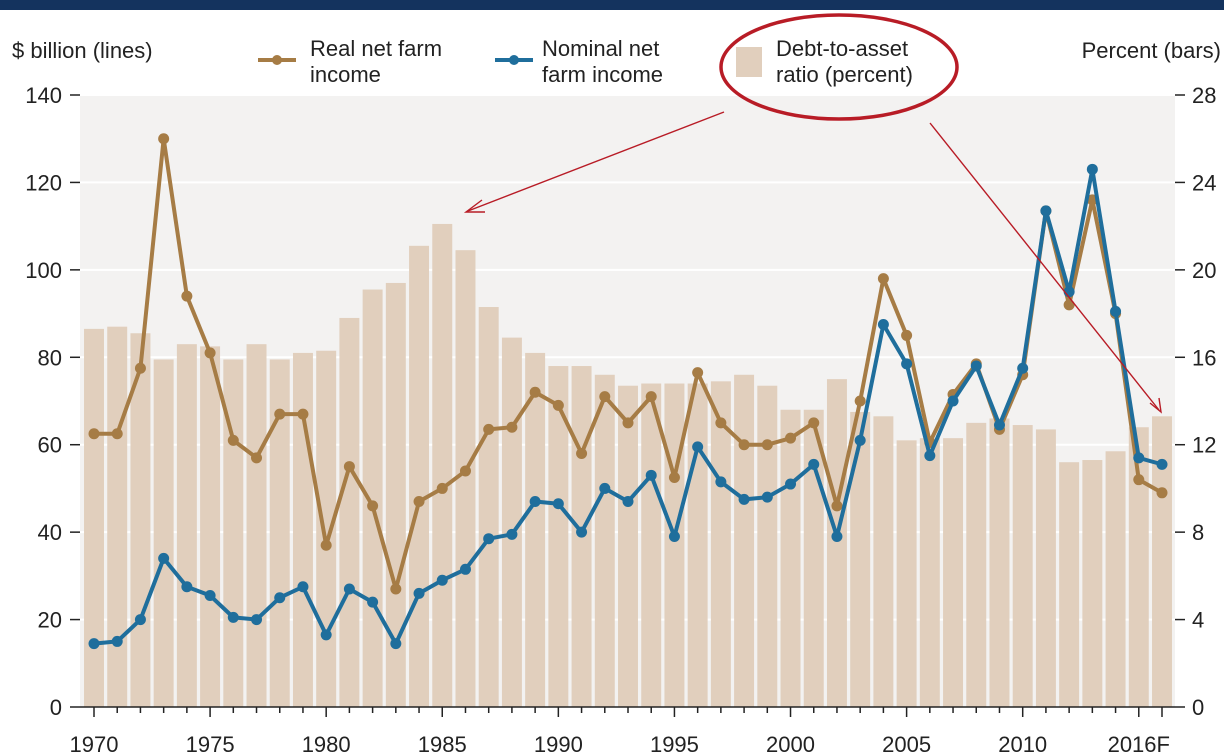 This screenshot has height=756, width=1224. I want to click on point-real-1986, so click(465, 471).